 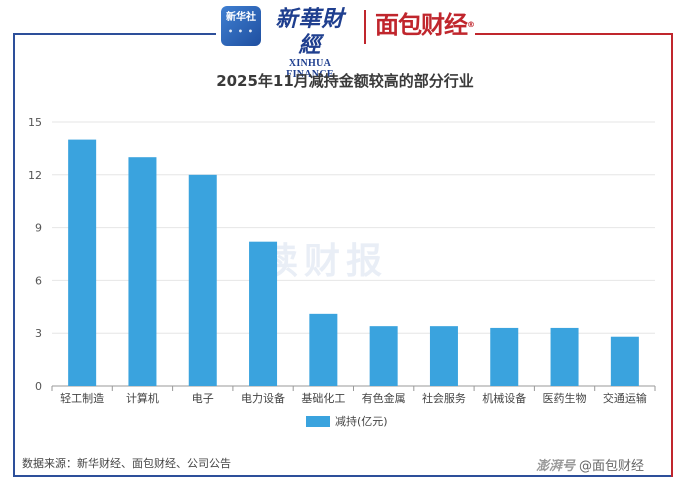 What do you see at coordinates (384, 398) in the screenshot?
I see `x-tick-label: 有色金属` at bounding box center [384, 398].